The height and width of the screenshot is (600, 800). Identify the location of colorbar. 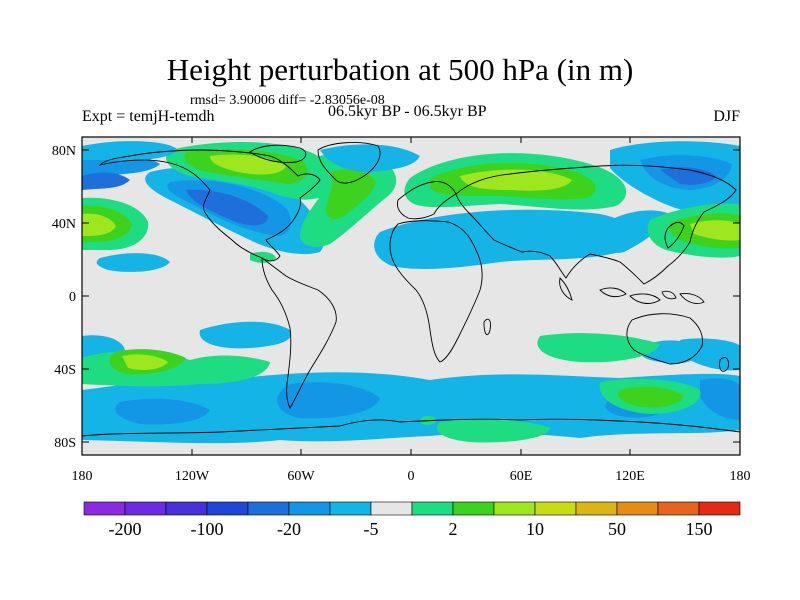
(412, 508).